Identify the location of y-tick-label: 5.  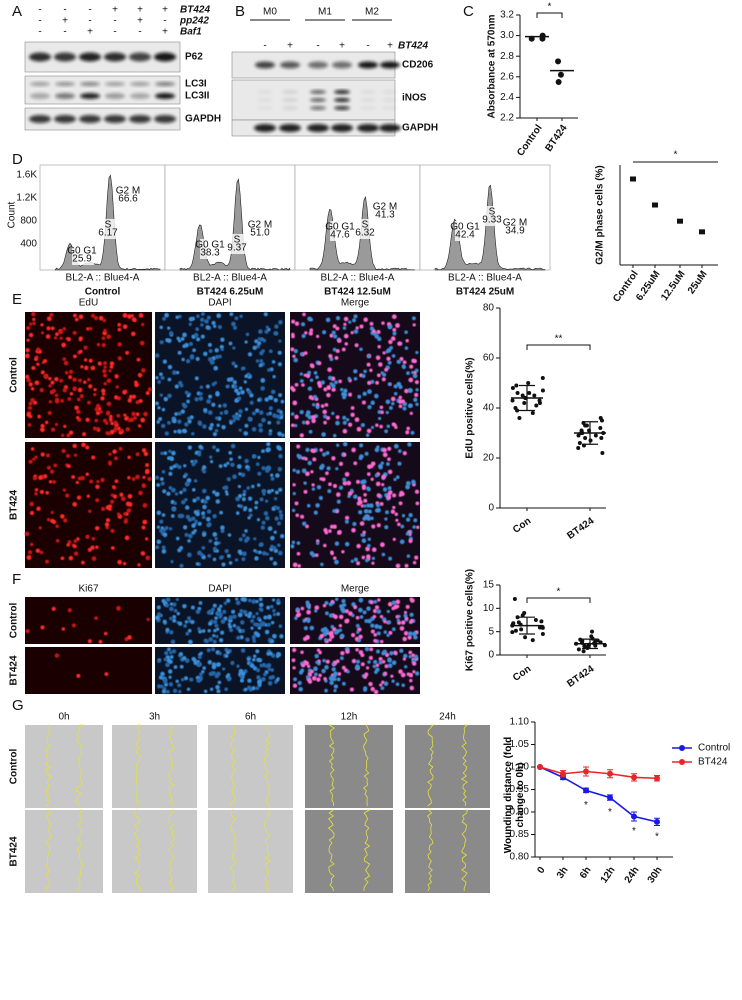
(491, 631).